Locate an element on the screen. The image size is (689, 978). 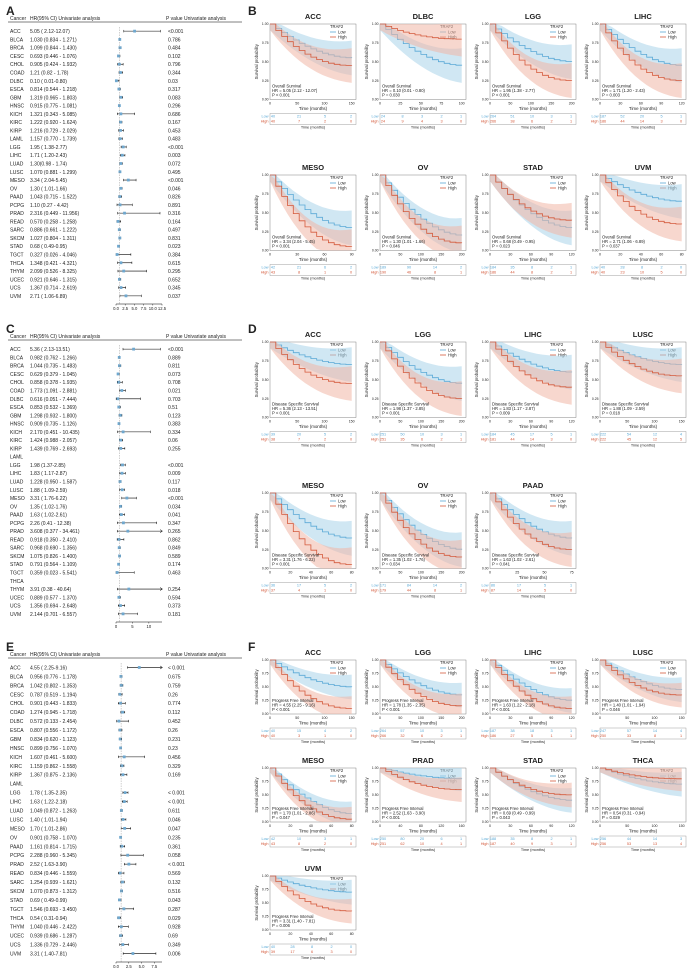
hr-value: 0.791 (0.564 - 1.109) is located at coordinates (53, 565).